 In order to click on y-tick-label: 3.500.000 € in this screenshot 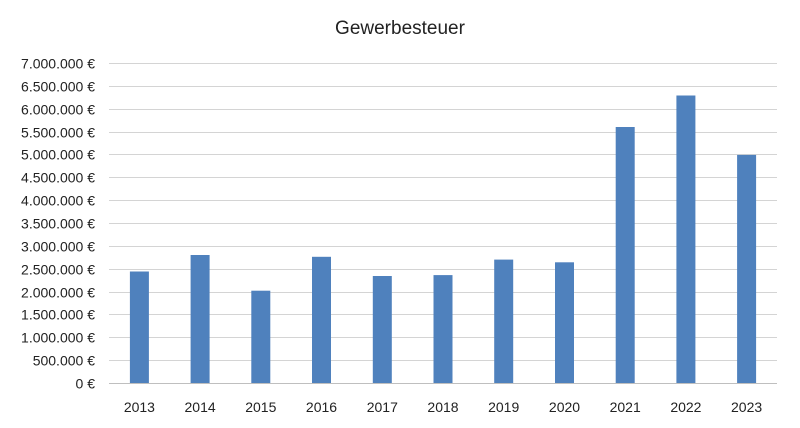, I will do `click(58, 224)`.